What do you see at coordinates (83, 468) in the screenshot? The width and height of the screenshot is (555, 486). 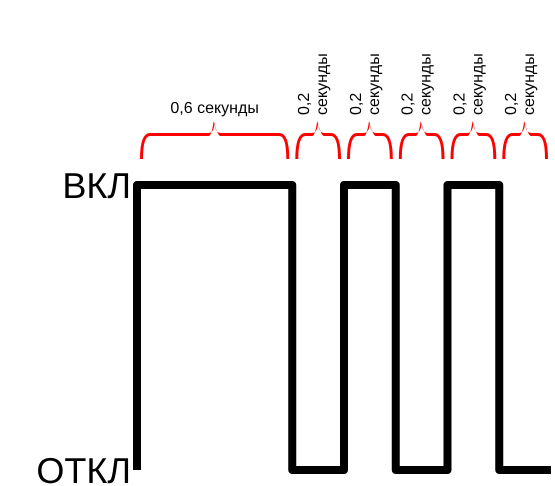 I see `annotation: ОТКЛ` at bounding box center [83, 468].